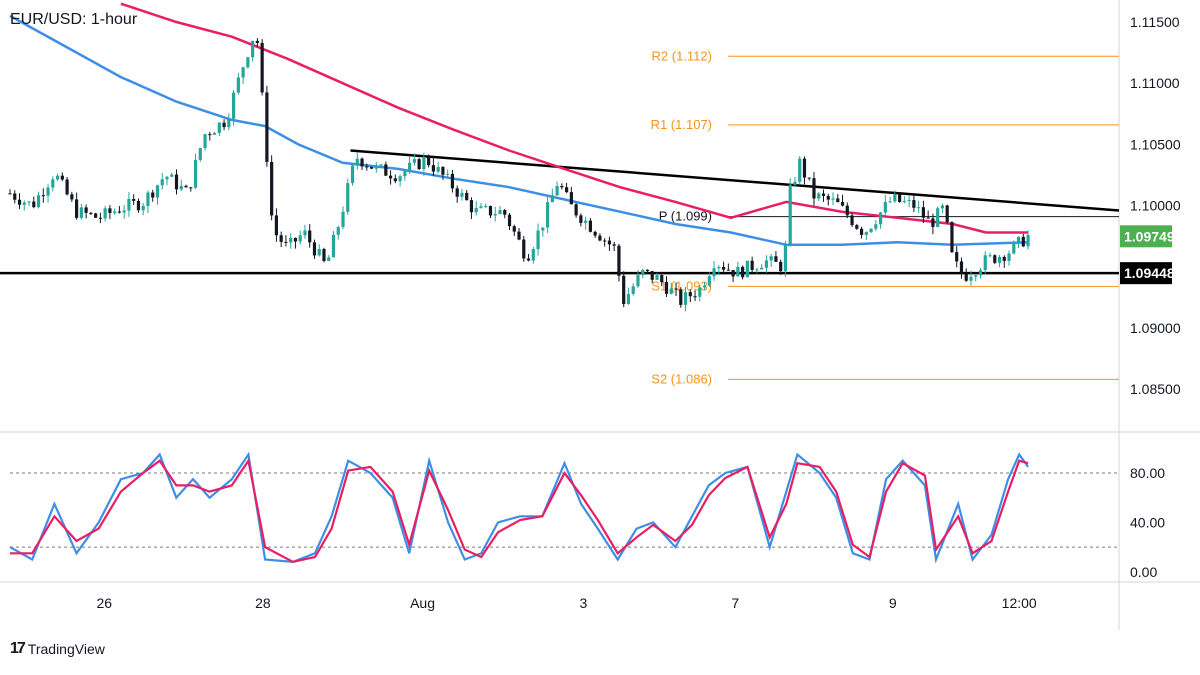 The image size is (1200, 675). What do you see at coordinates (1155, 389) in the screenshot?
I see `price-tick-label: 1.08500` at bounding box center [1155, 389].